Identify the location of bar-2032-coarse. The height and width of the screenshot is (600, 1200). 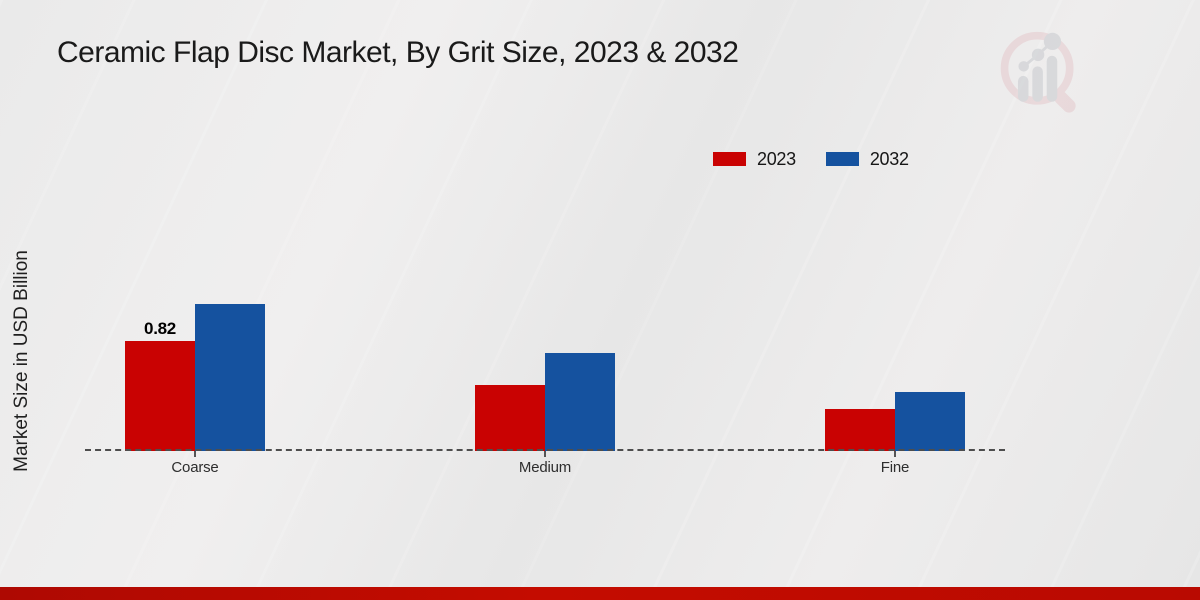
(230, 377).